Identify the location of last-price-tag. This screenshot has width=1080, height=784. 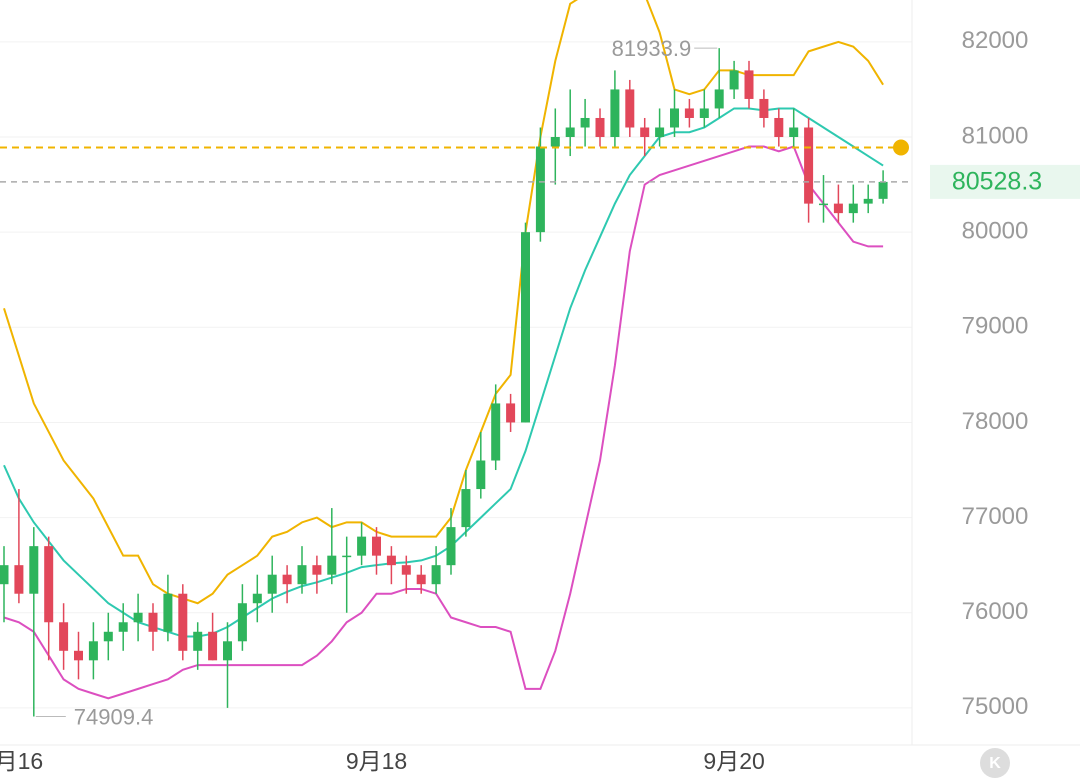
(1005, 181).